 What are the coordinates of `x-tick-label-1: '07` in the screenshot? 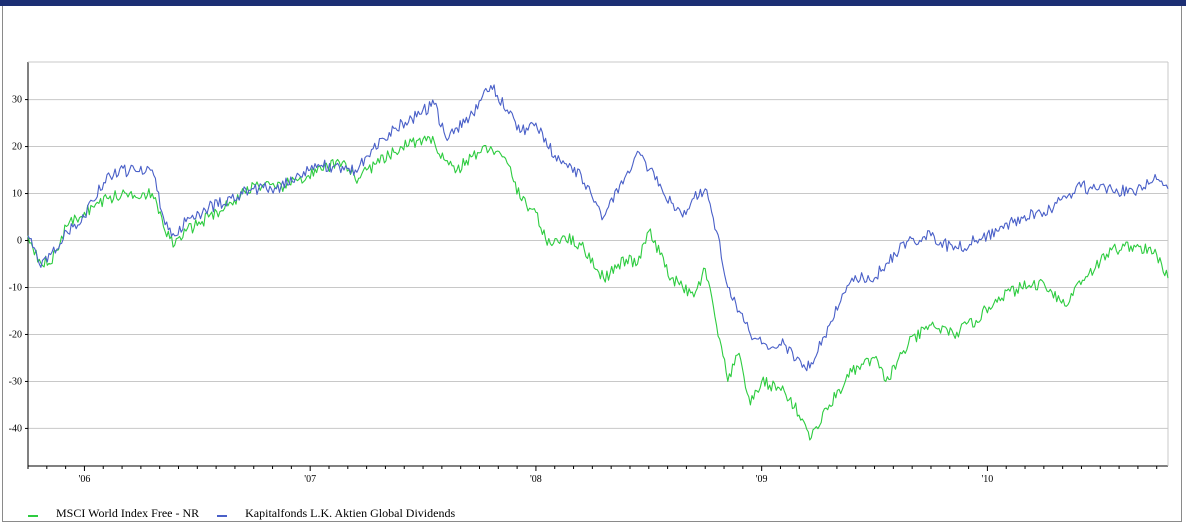 It's located at (310, 479).